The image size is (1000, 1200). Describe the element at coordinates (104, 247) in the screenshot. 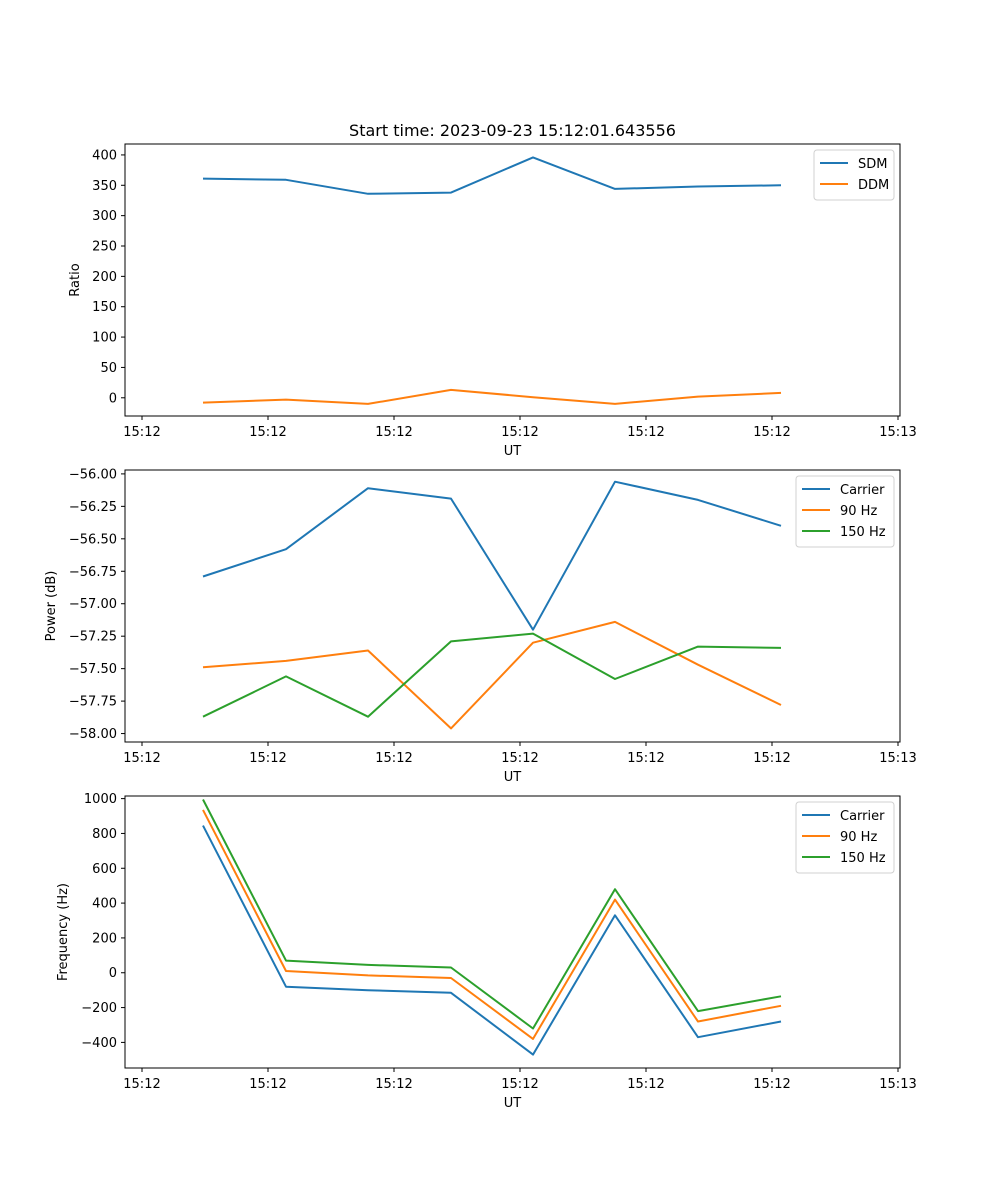

I see `y-tick-label: 250` at that location.